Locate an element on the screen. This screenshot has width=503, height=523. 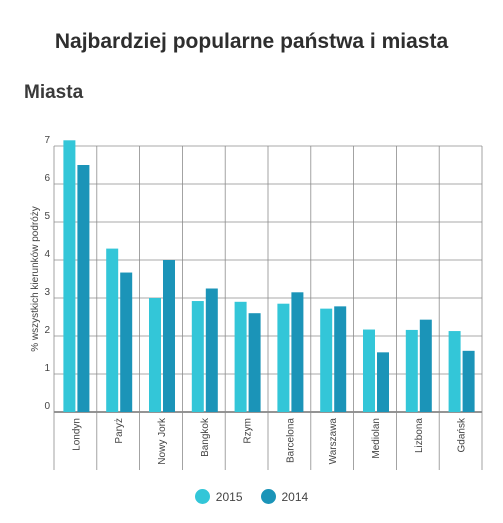
x-tick-label: Mediolan is located at coordinates (376, 438).